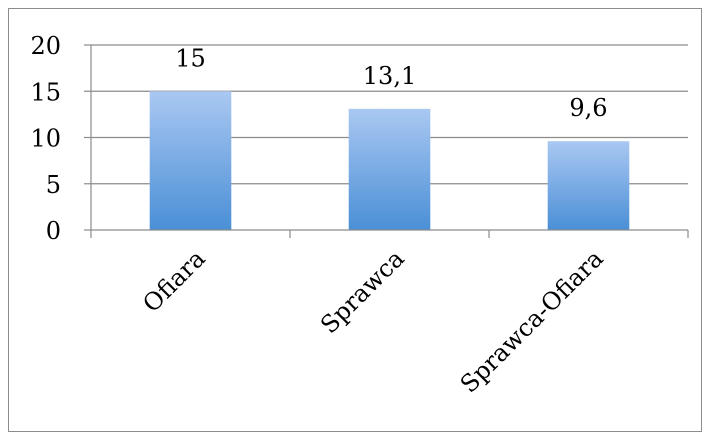 The height and width of the screenshot is (438, 710). What do you see at coordinates (53, 185) in the screenshot?
I see `y-tick-label: 5` at bounding box center [53, 185].